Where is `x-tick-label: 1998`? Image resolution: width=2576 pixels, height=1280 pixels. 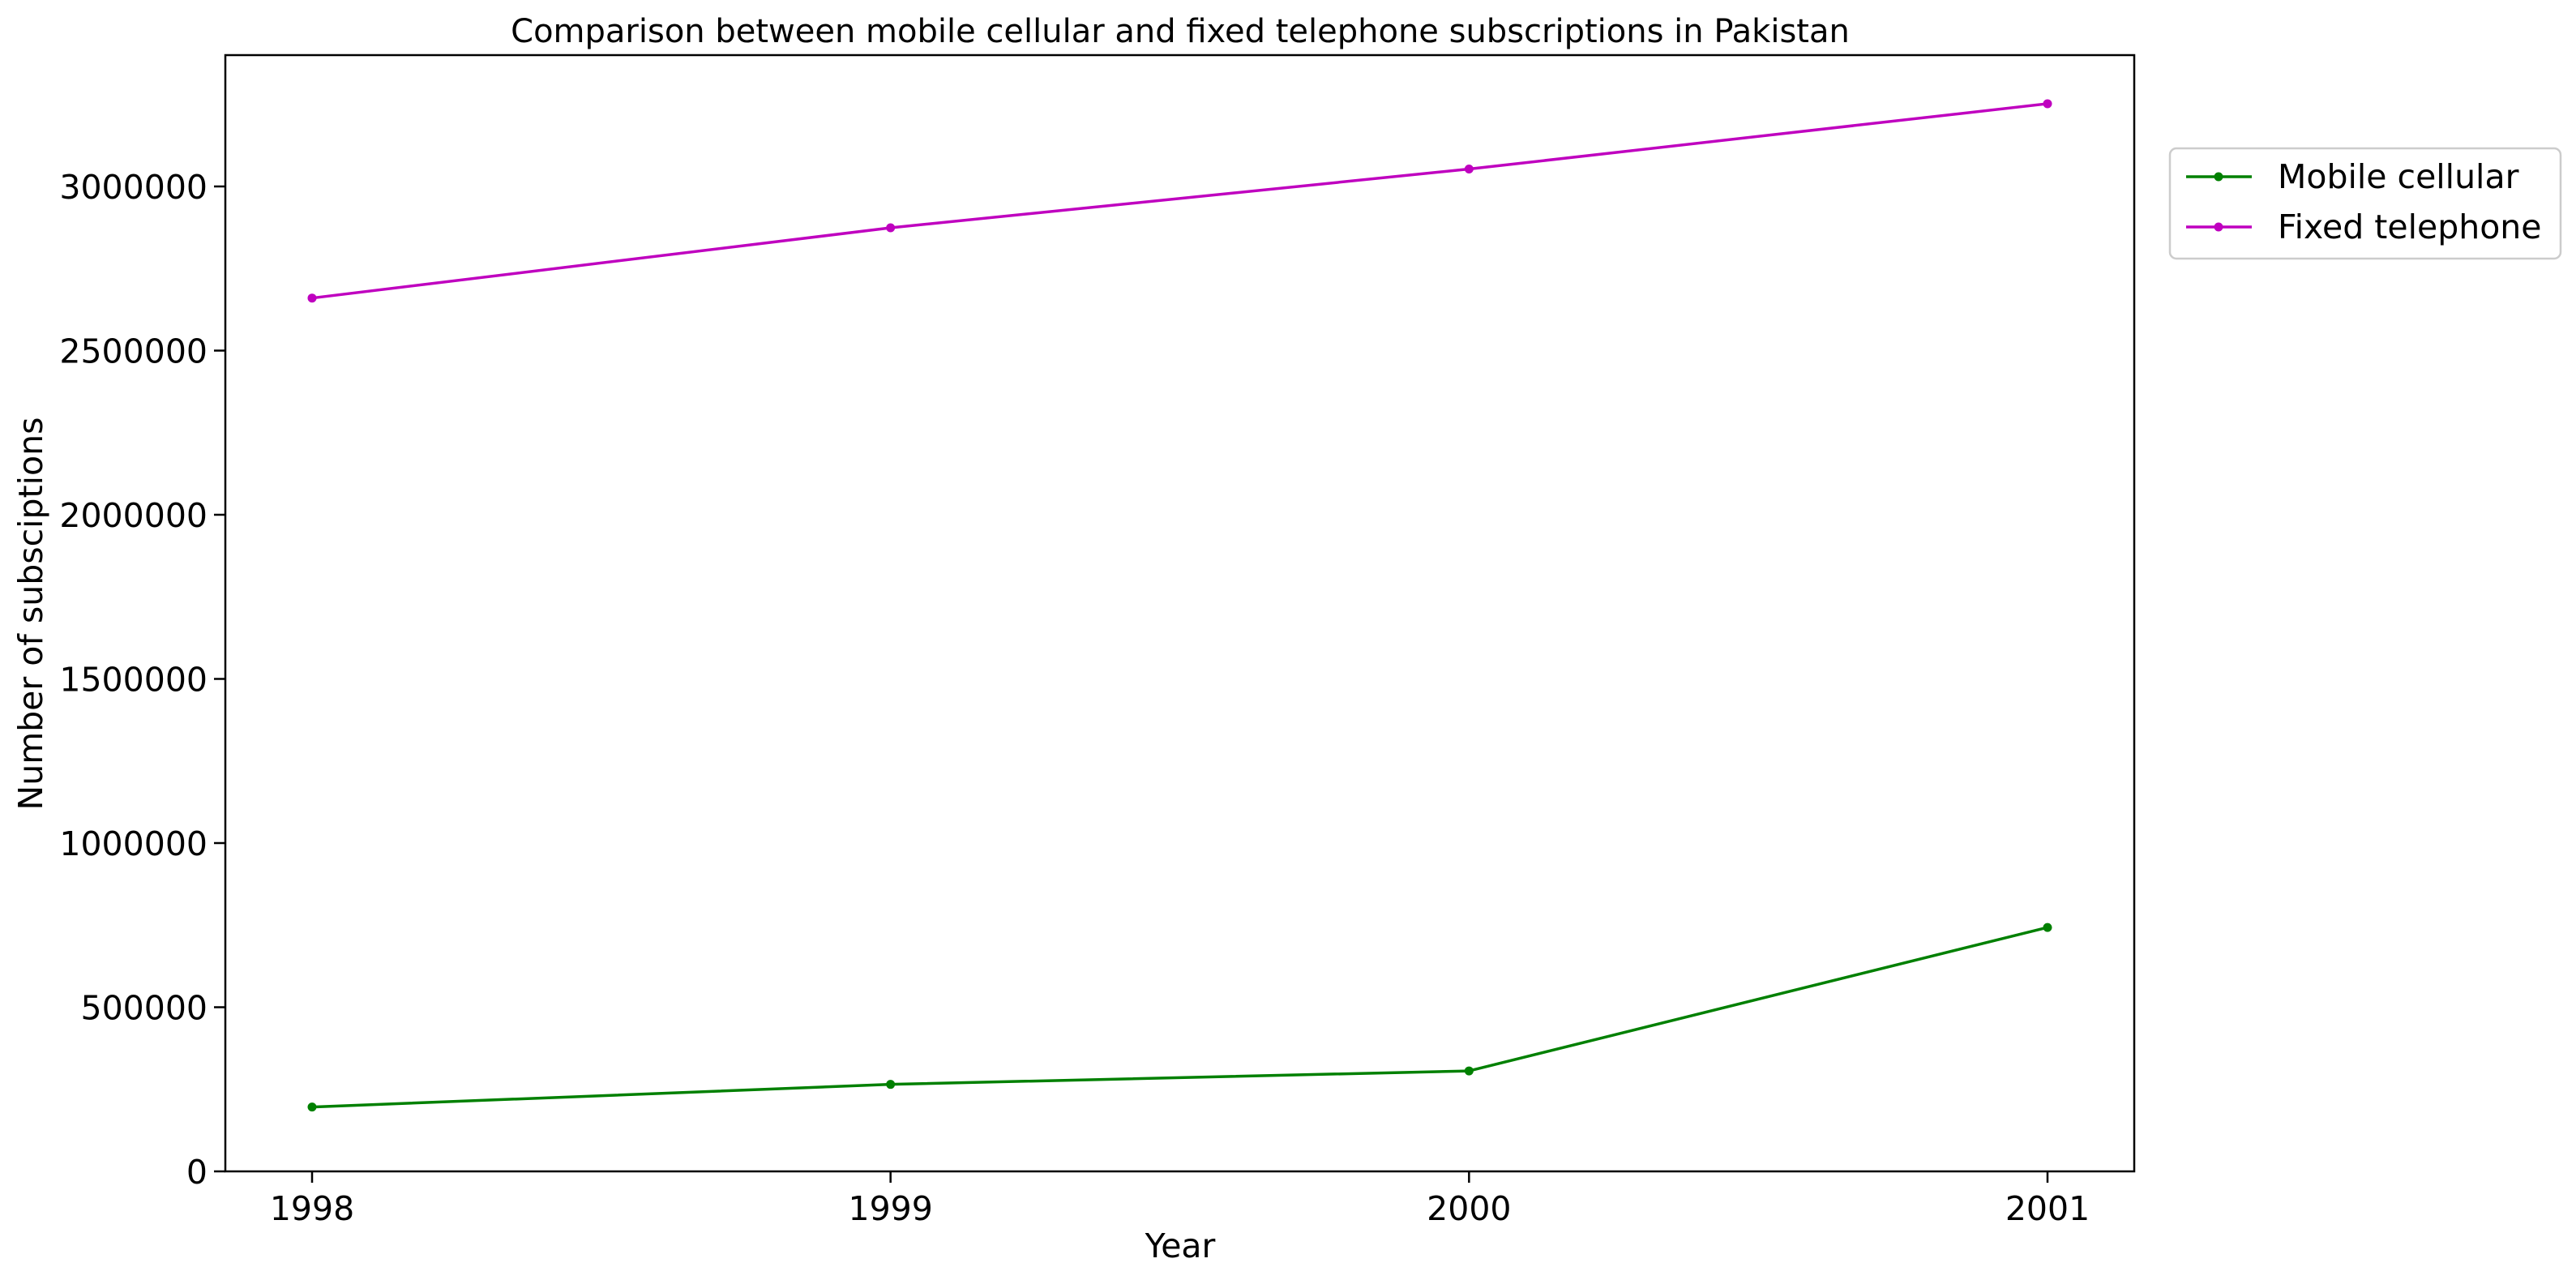
x-tick-label: 1998 is located at coordinates (312, 1208).